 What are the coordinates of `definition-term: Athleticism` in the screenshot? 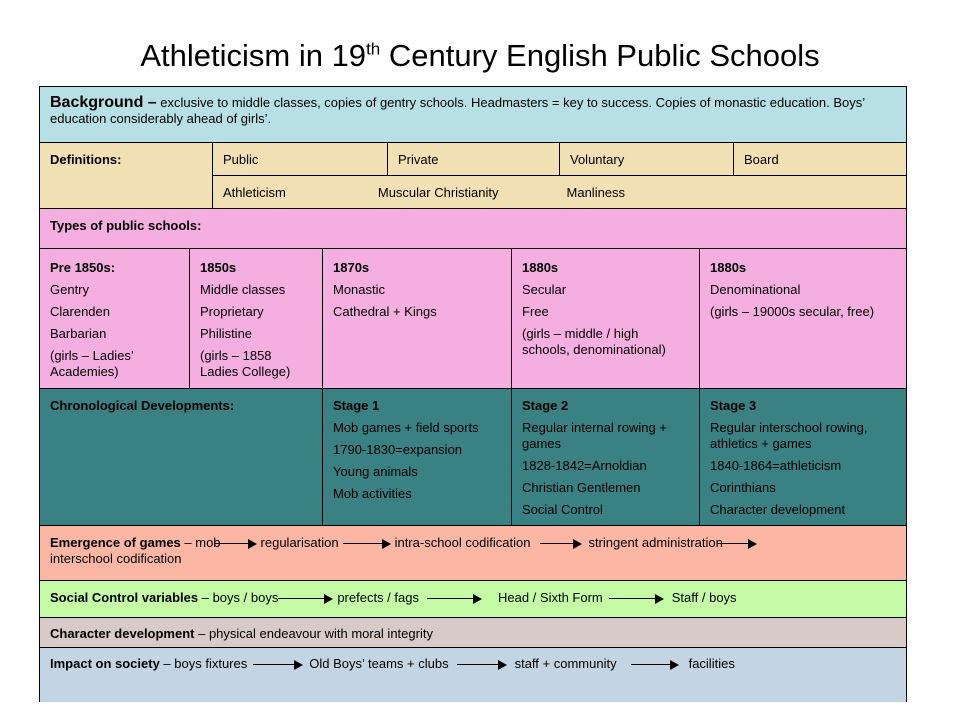 It's located at (254, 192).